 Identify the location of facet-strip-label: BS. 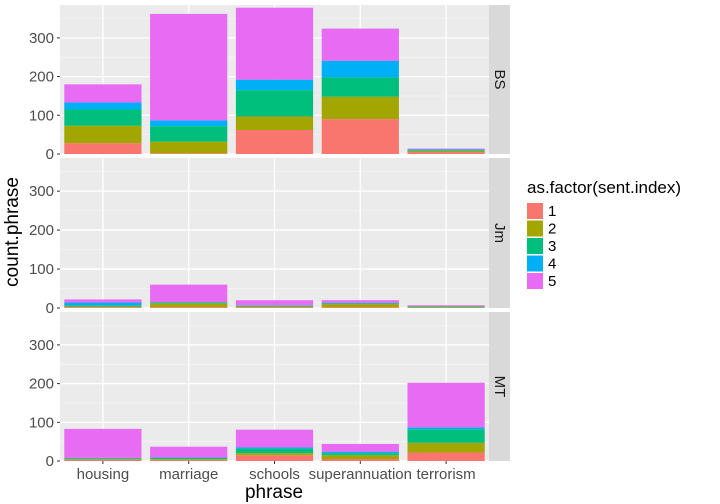
(499, 79).